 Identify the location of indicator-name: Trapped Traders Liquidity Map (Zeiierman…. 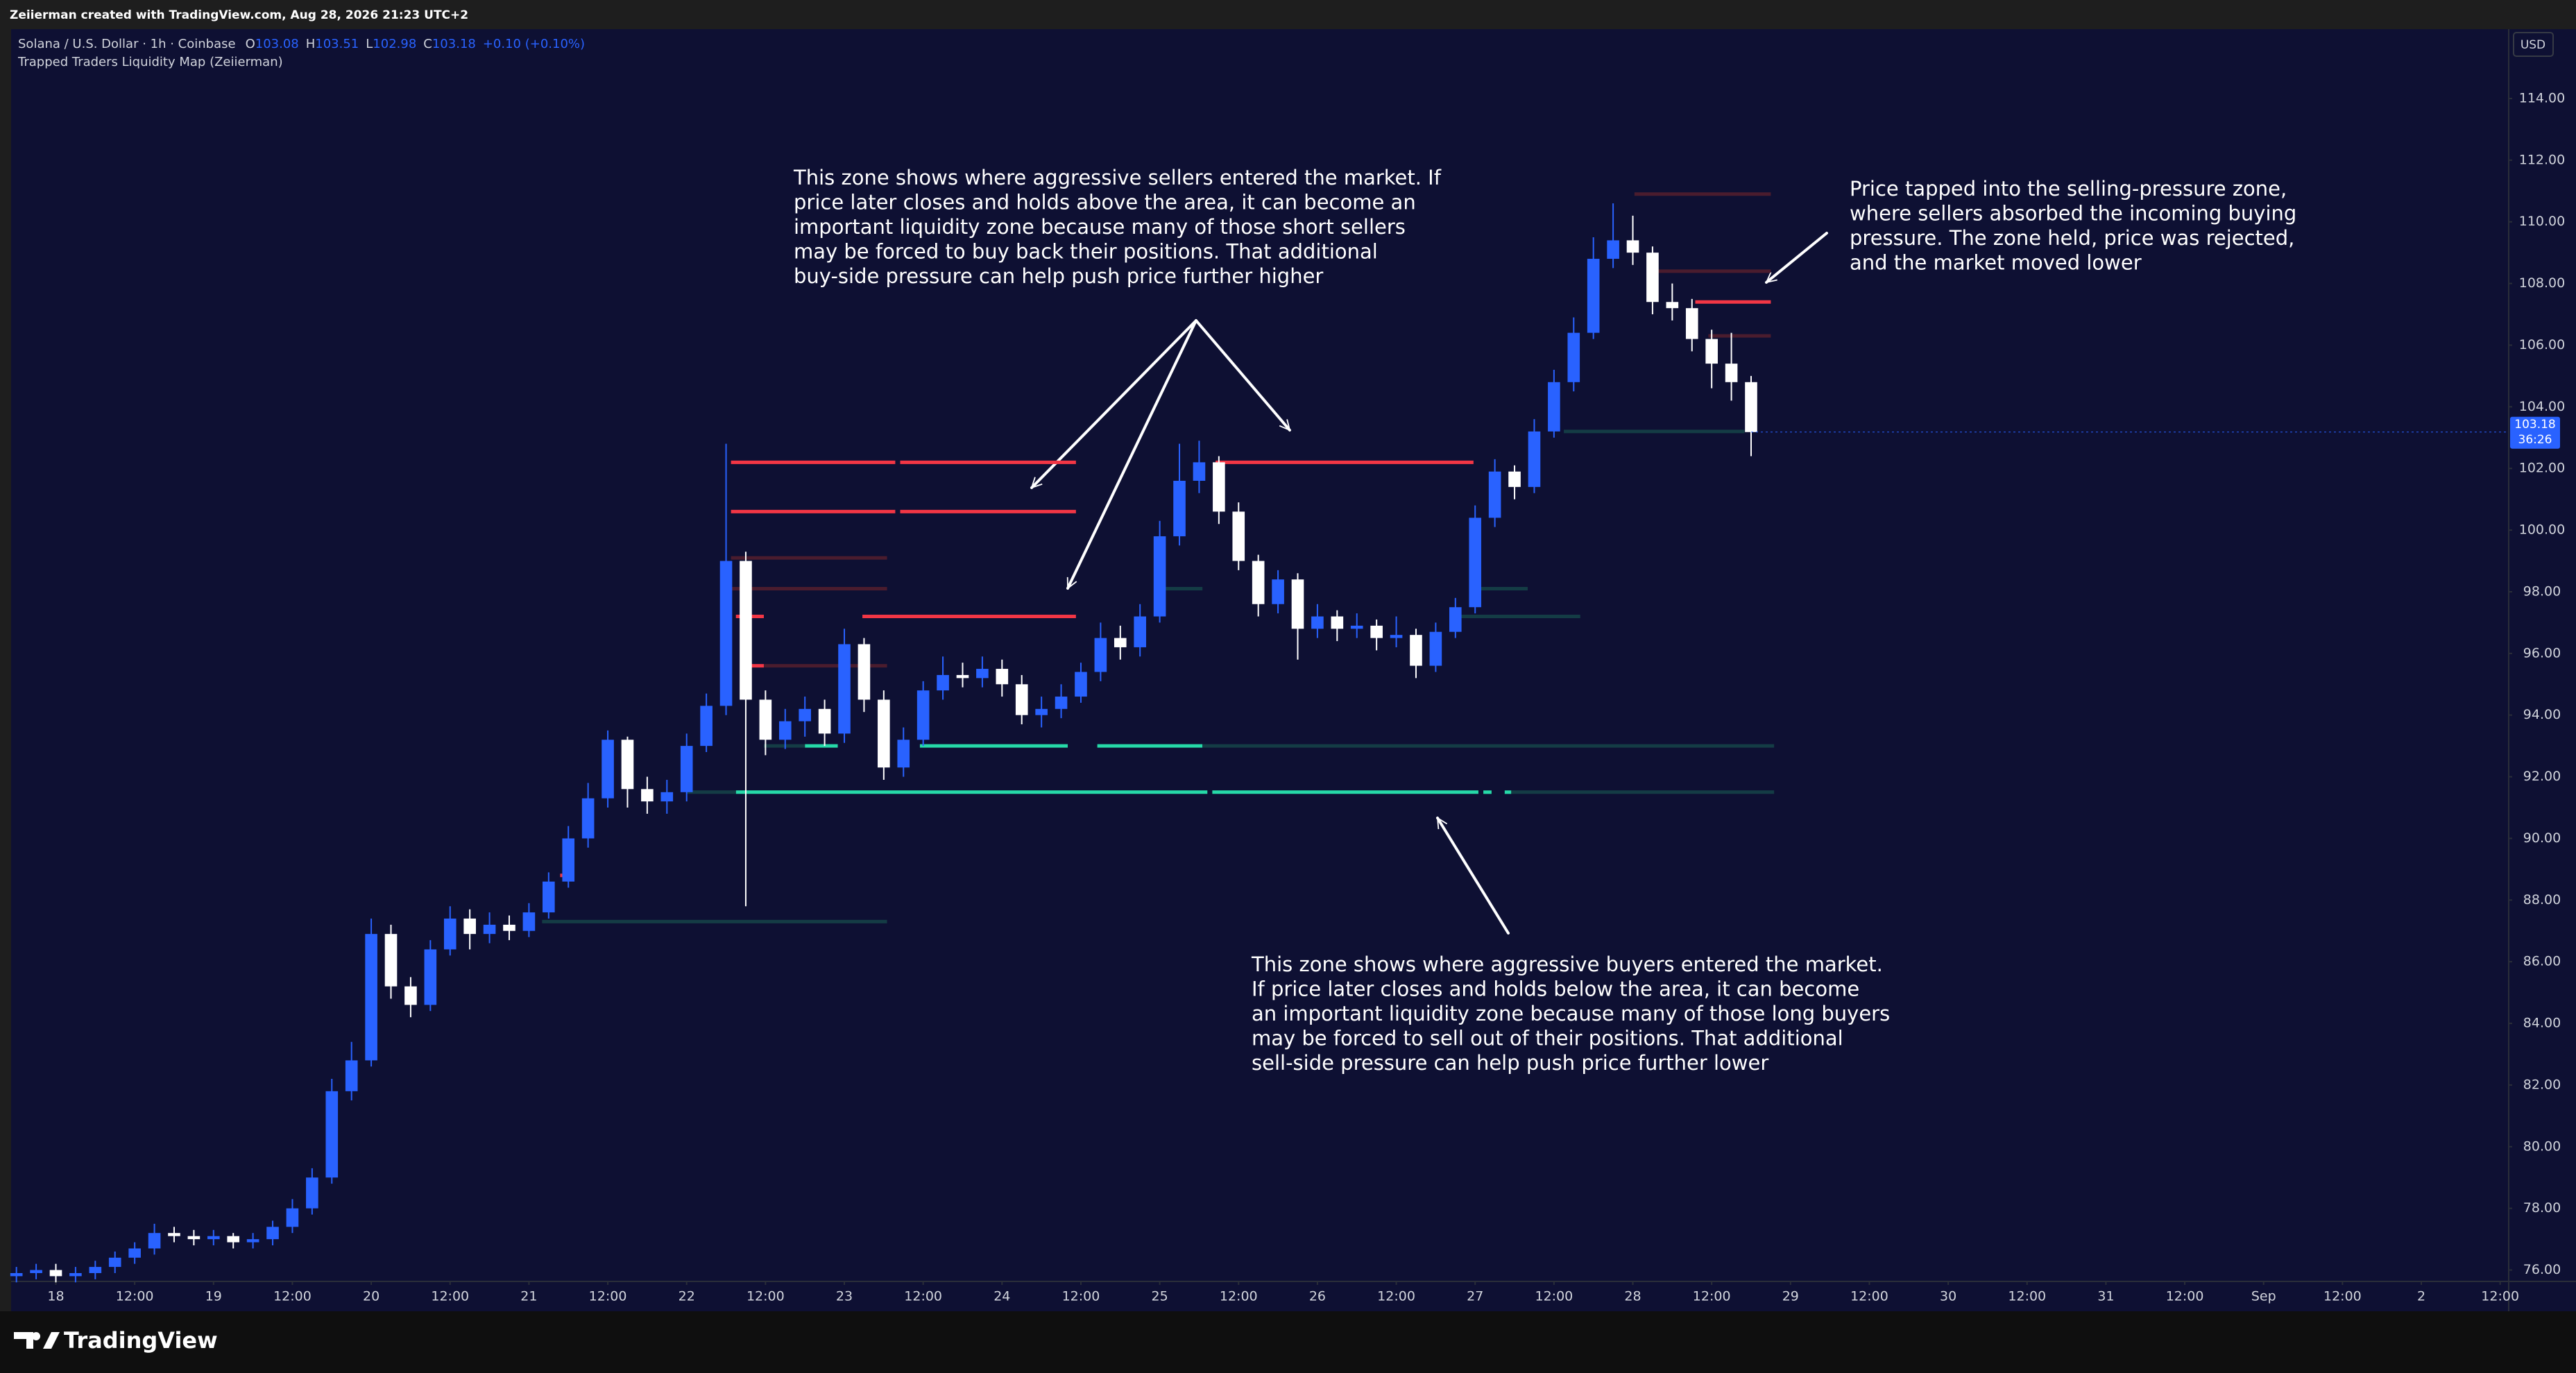
(150, 62).